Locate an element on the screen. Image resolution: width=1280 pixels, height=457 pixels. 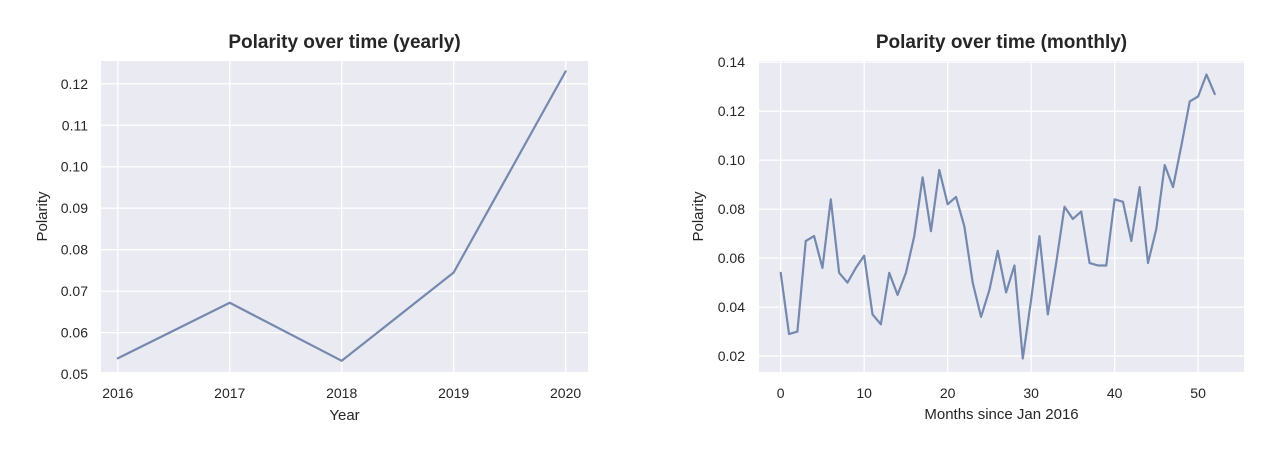
x-axis-label: Months since Jan 2016 is located at coordinates (1001, 414).